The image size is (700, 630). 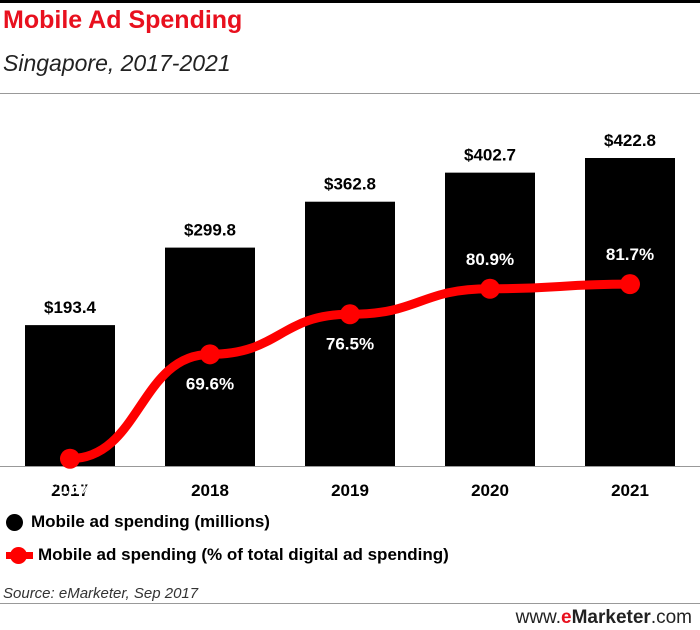 I want to click on chart-subtitle: Singapore, 2017-2021, so click(x=117, y=63).